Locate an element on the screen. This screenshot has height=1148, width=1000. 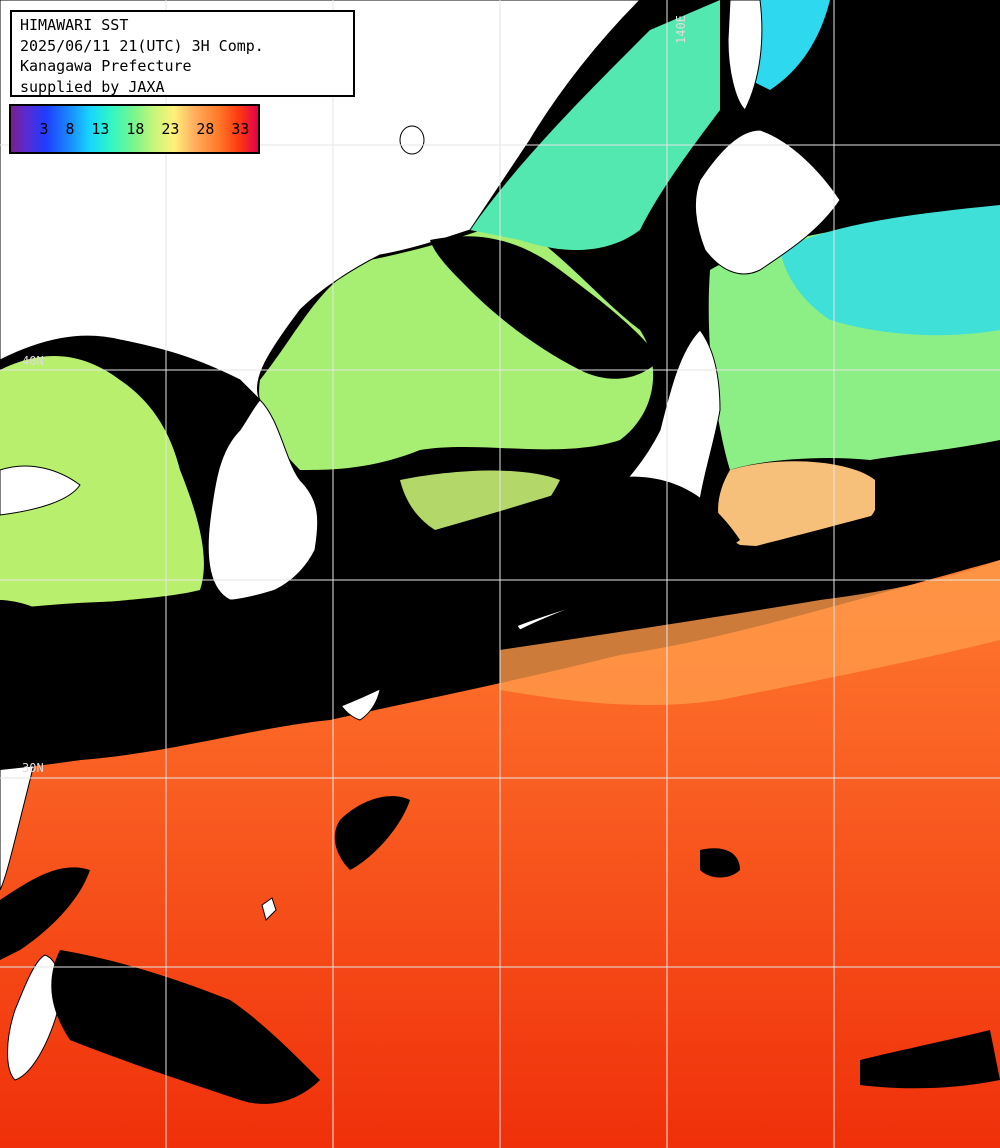
colorbar-label: 33 is located at coordinates (240, 129).